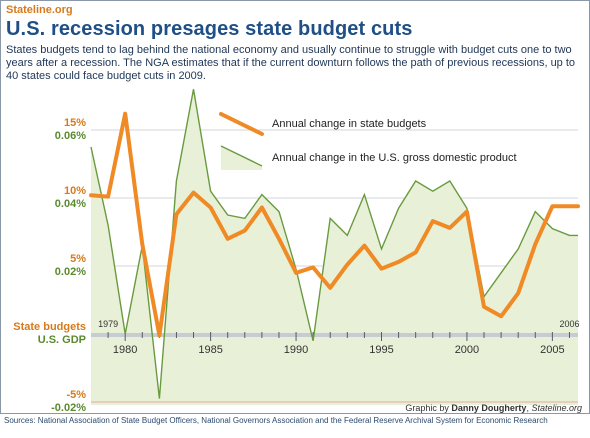 This screenshot has width=590, height=438. Describe the element at coordinates (467, 350) in the screenshot. I see `x-tick-label: 2000` at that location.